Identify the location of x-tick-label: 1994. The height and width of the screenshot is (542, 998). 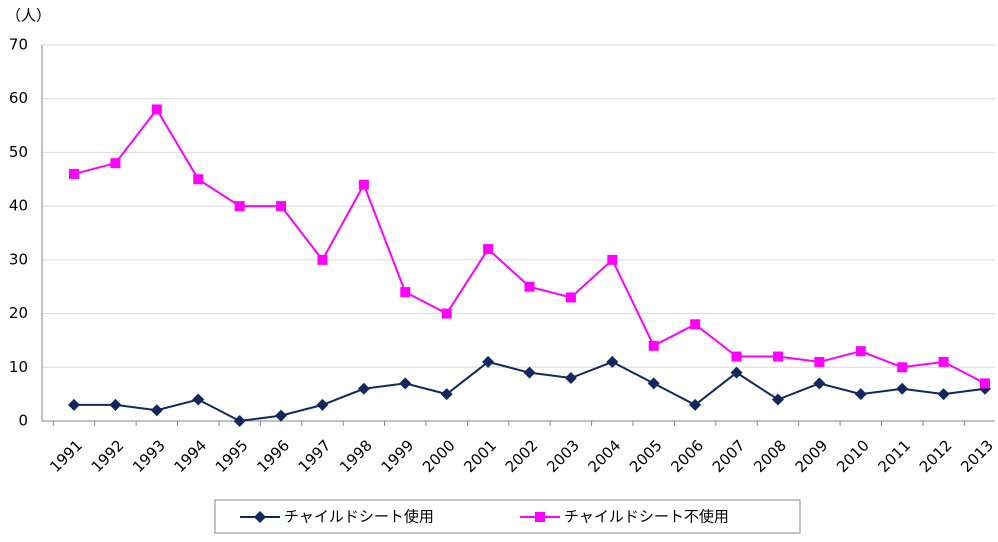
(191, 456).